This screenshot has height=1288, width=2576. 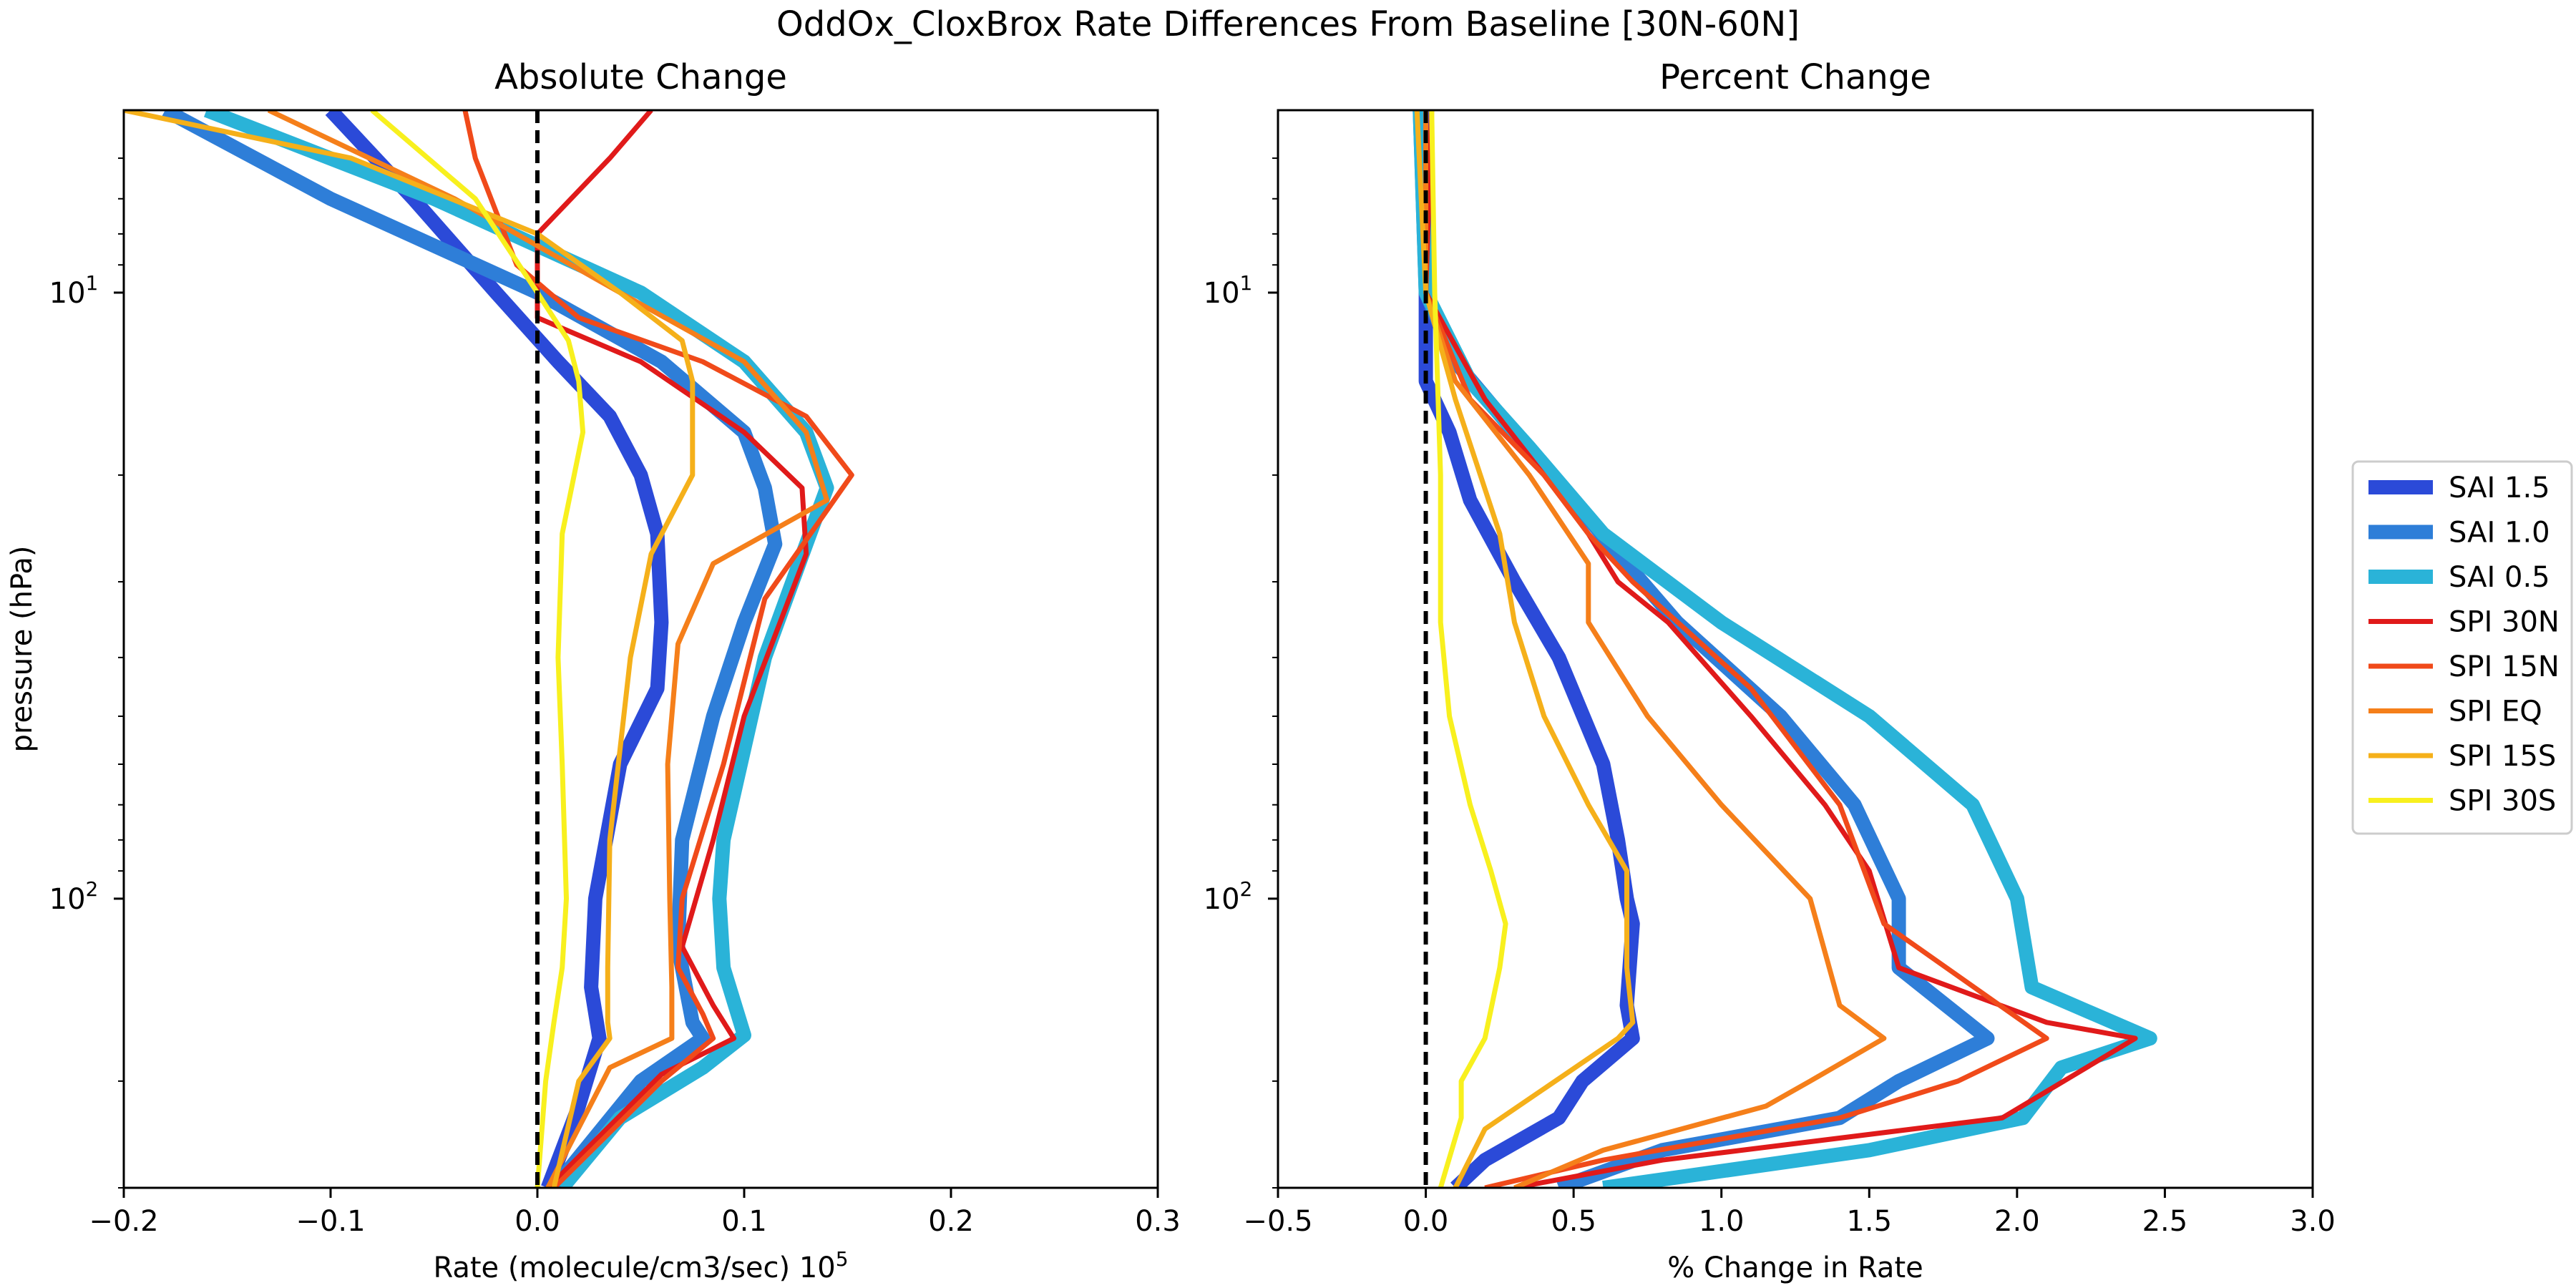 I want to click on x-tick-label: 2.5, so click(x=2165, y=1221).